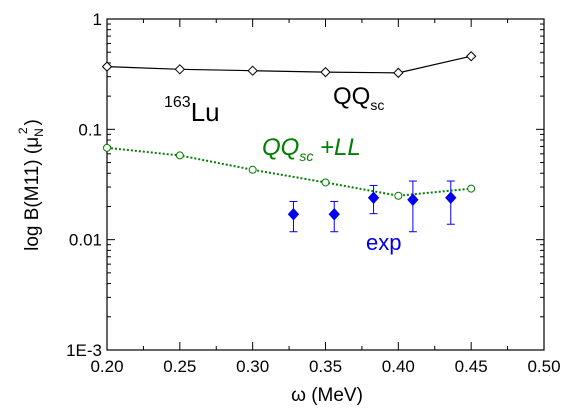 This screenshot has height=411, width=585. I want to click on y-tick-label: 0.1, so click(90, 129).